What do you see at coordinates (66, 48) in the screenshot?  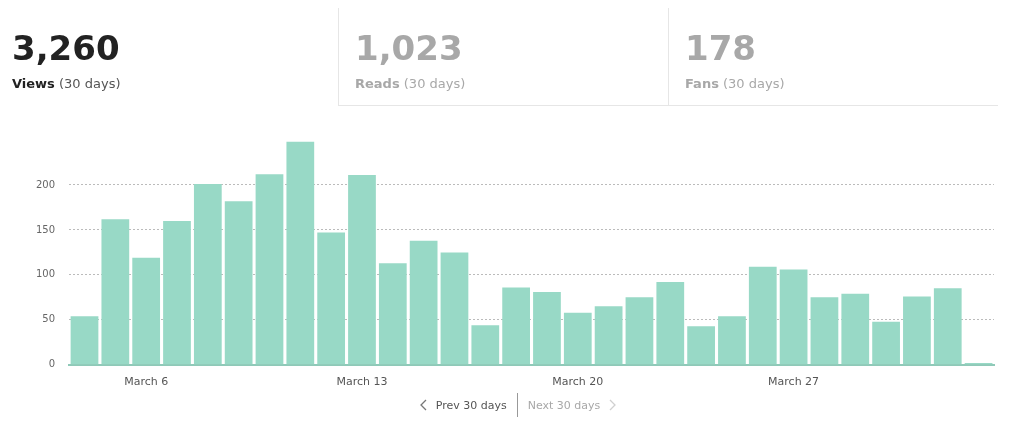 I see `text: 3,260` at bounding box center [66, 48].